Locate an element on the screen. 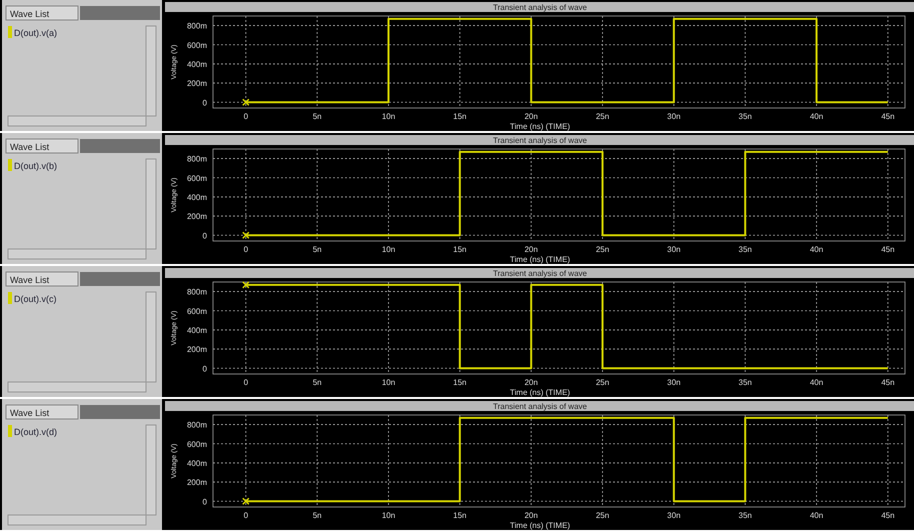 The width and height of the screenshot is (914, 531). legend-label: D(out).v(a) is located at coordinates (36, 33).